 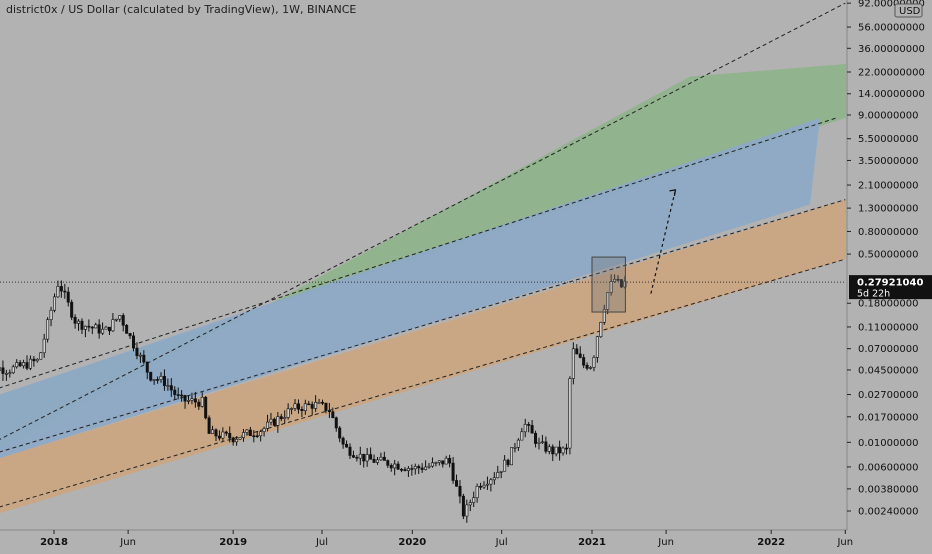 I want to click on time-tick-label: Jul, so click(x=321, y=542).